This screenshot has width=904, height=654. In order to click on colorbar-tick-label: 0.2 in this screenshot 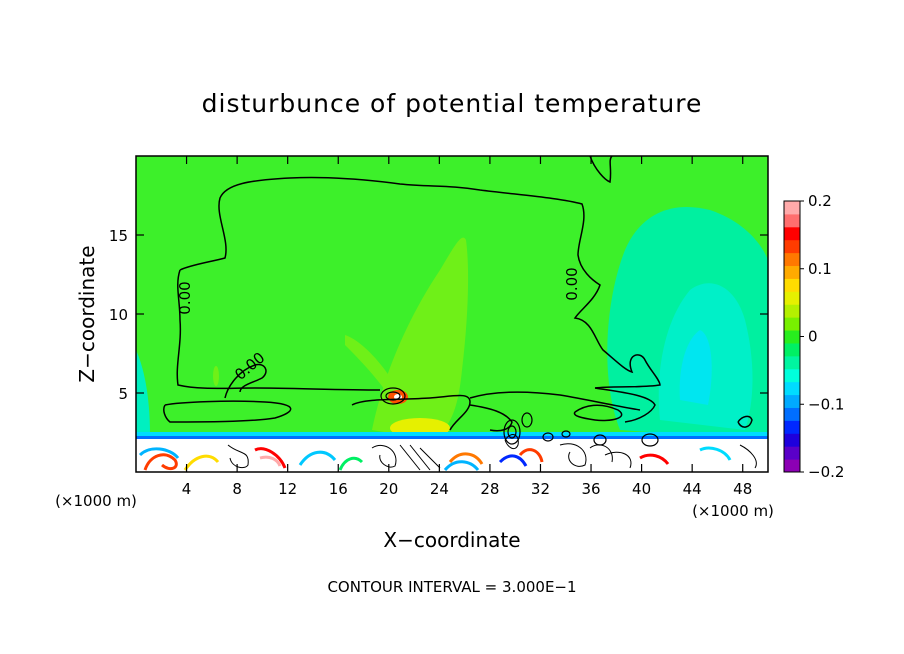, I will do `click(820, 201)`.